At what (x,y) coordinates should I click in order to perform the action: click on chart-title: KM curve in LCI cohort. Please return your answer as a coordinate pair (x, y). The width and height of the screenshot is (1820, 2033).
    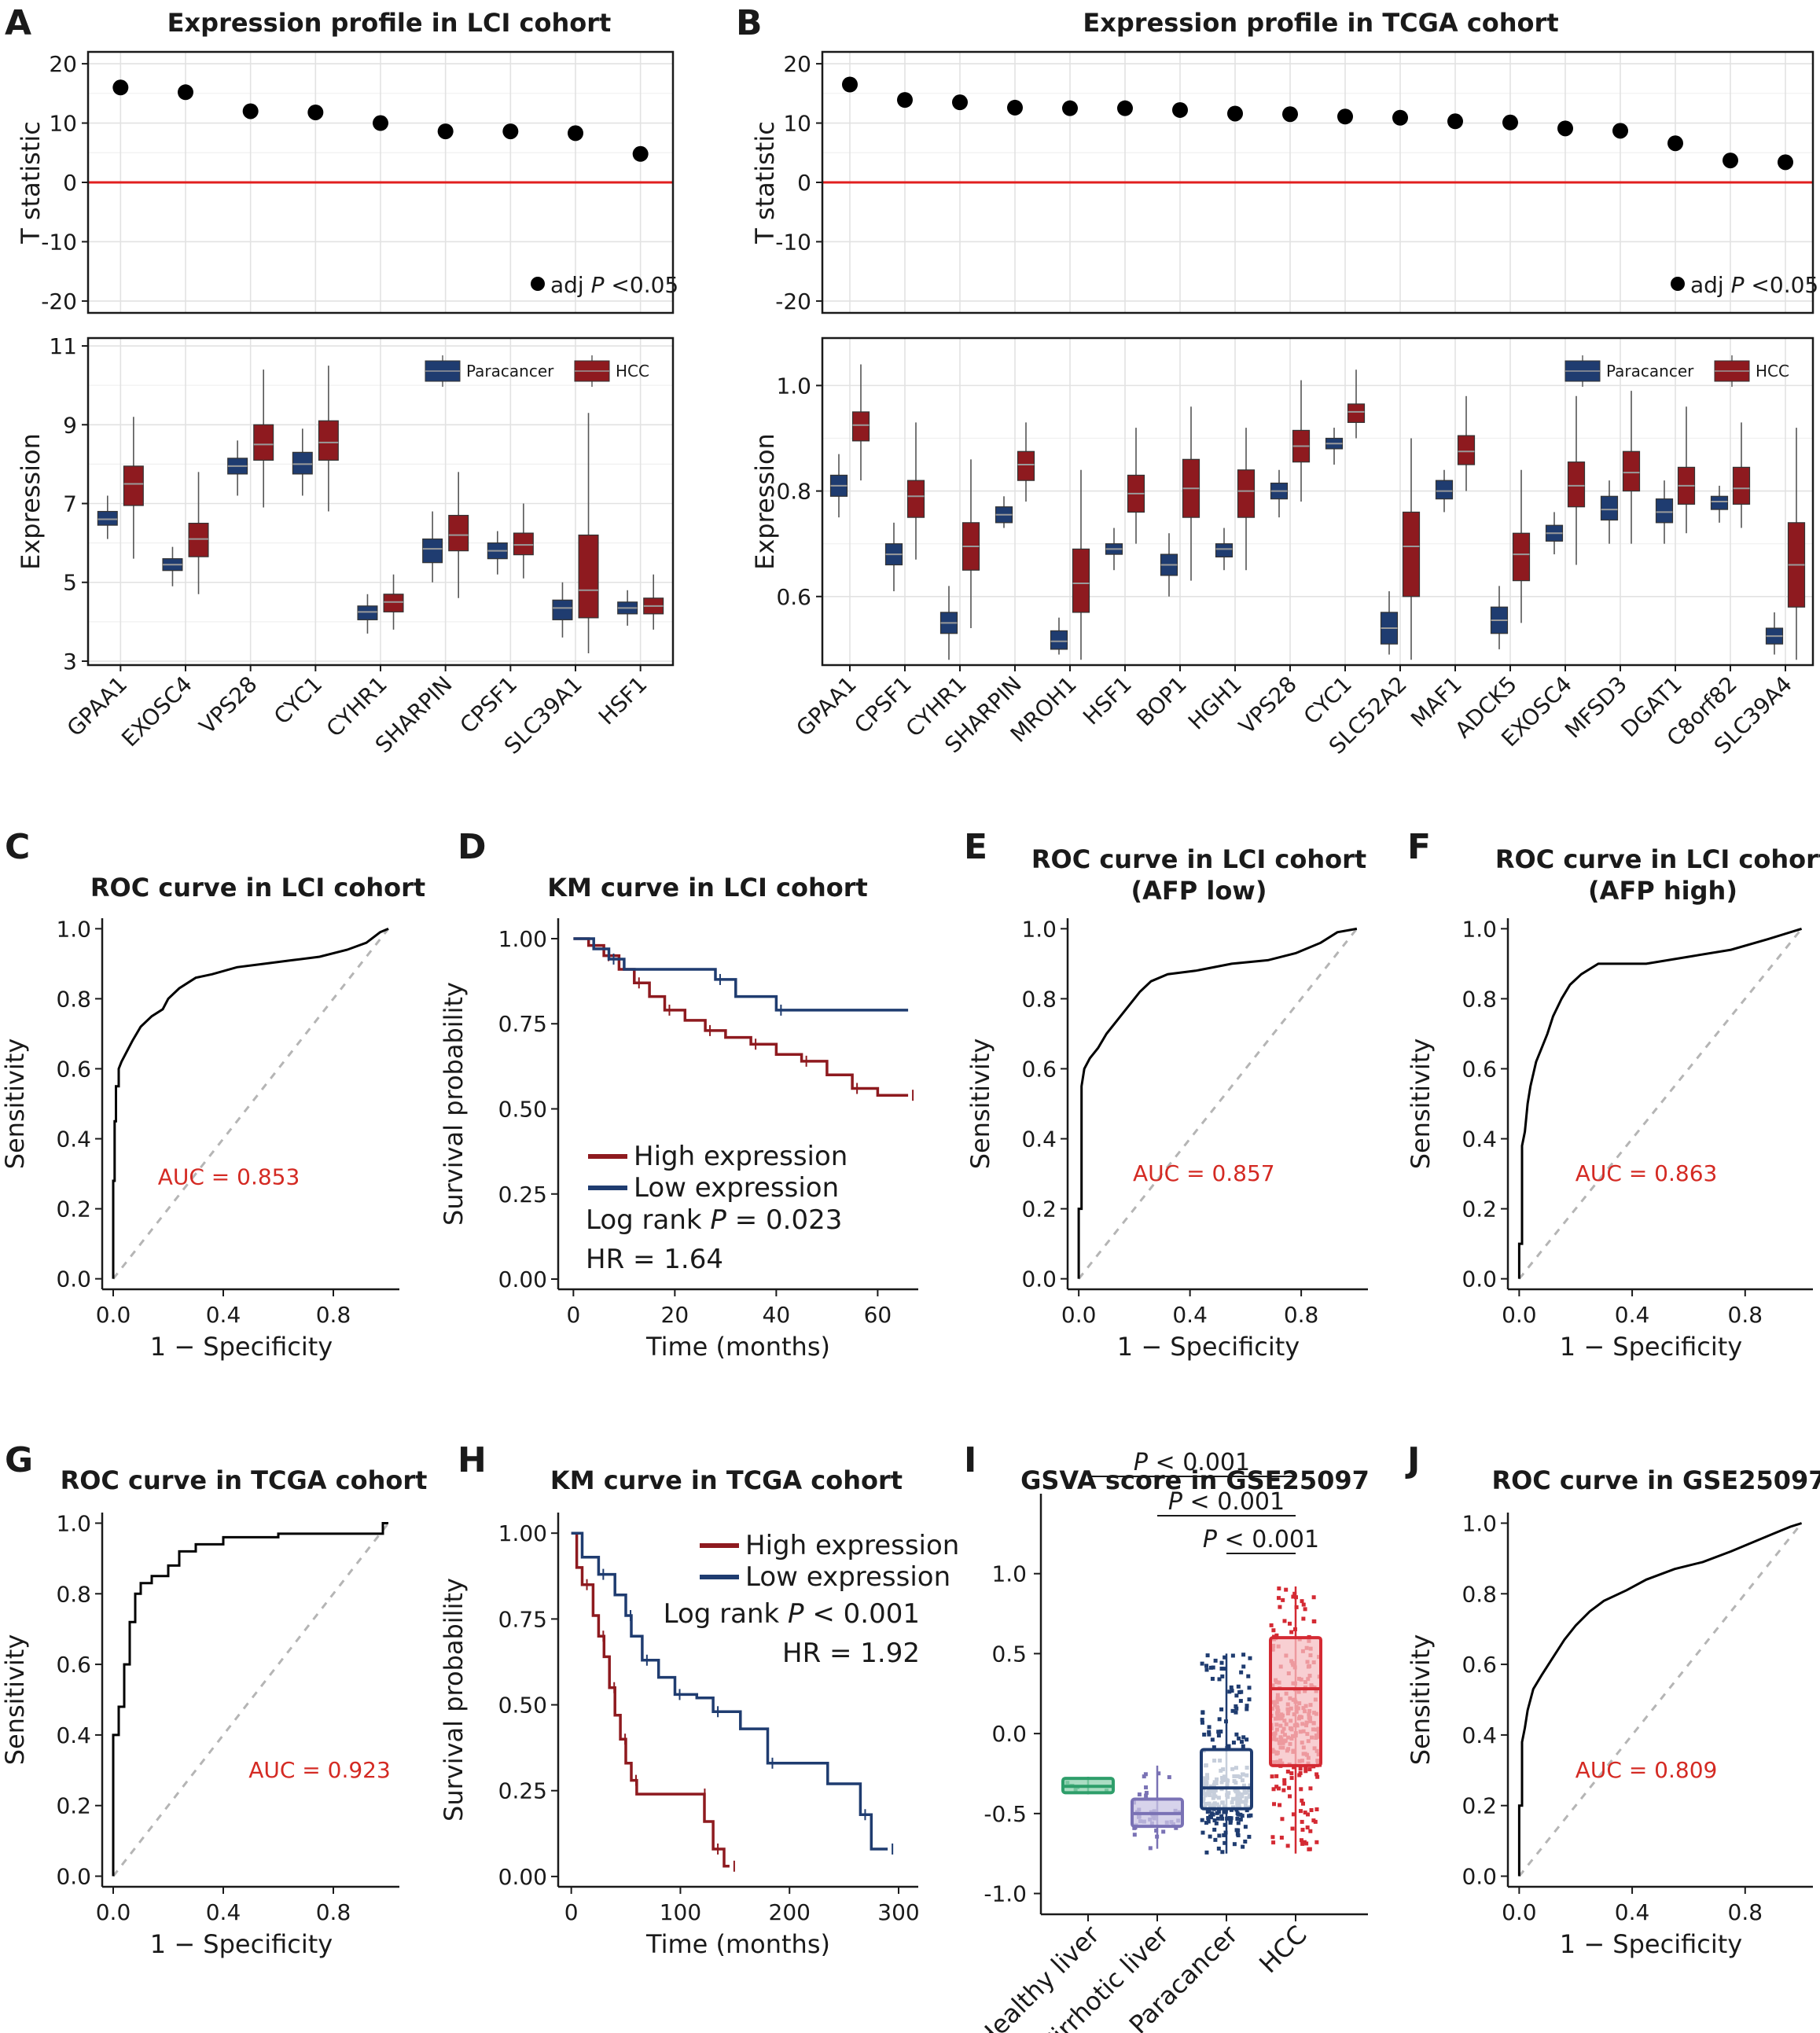
    Looking at the image, I should click on (707, 888).